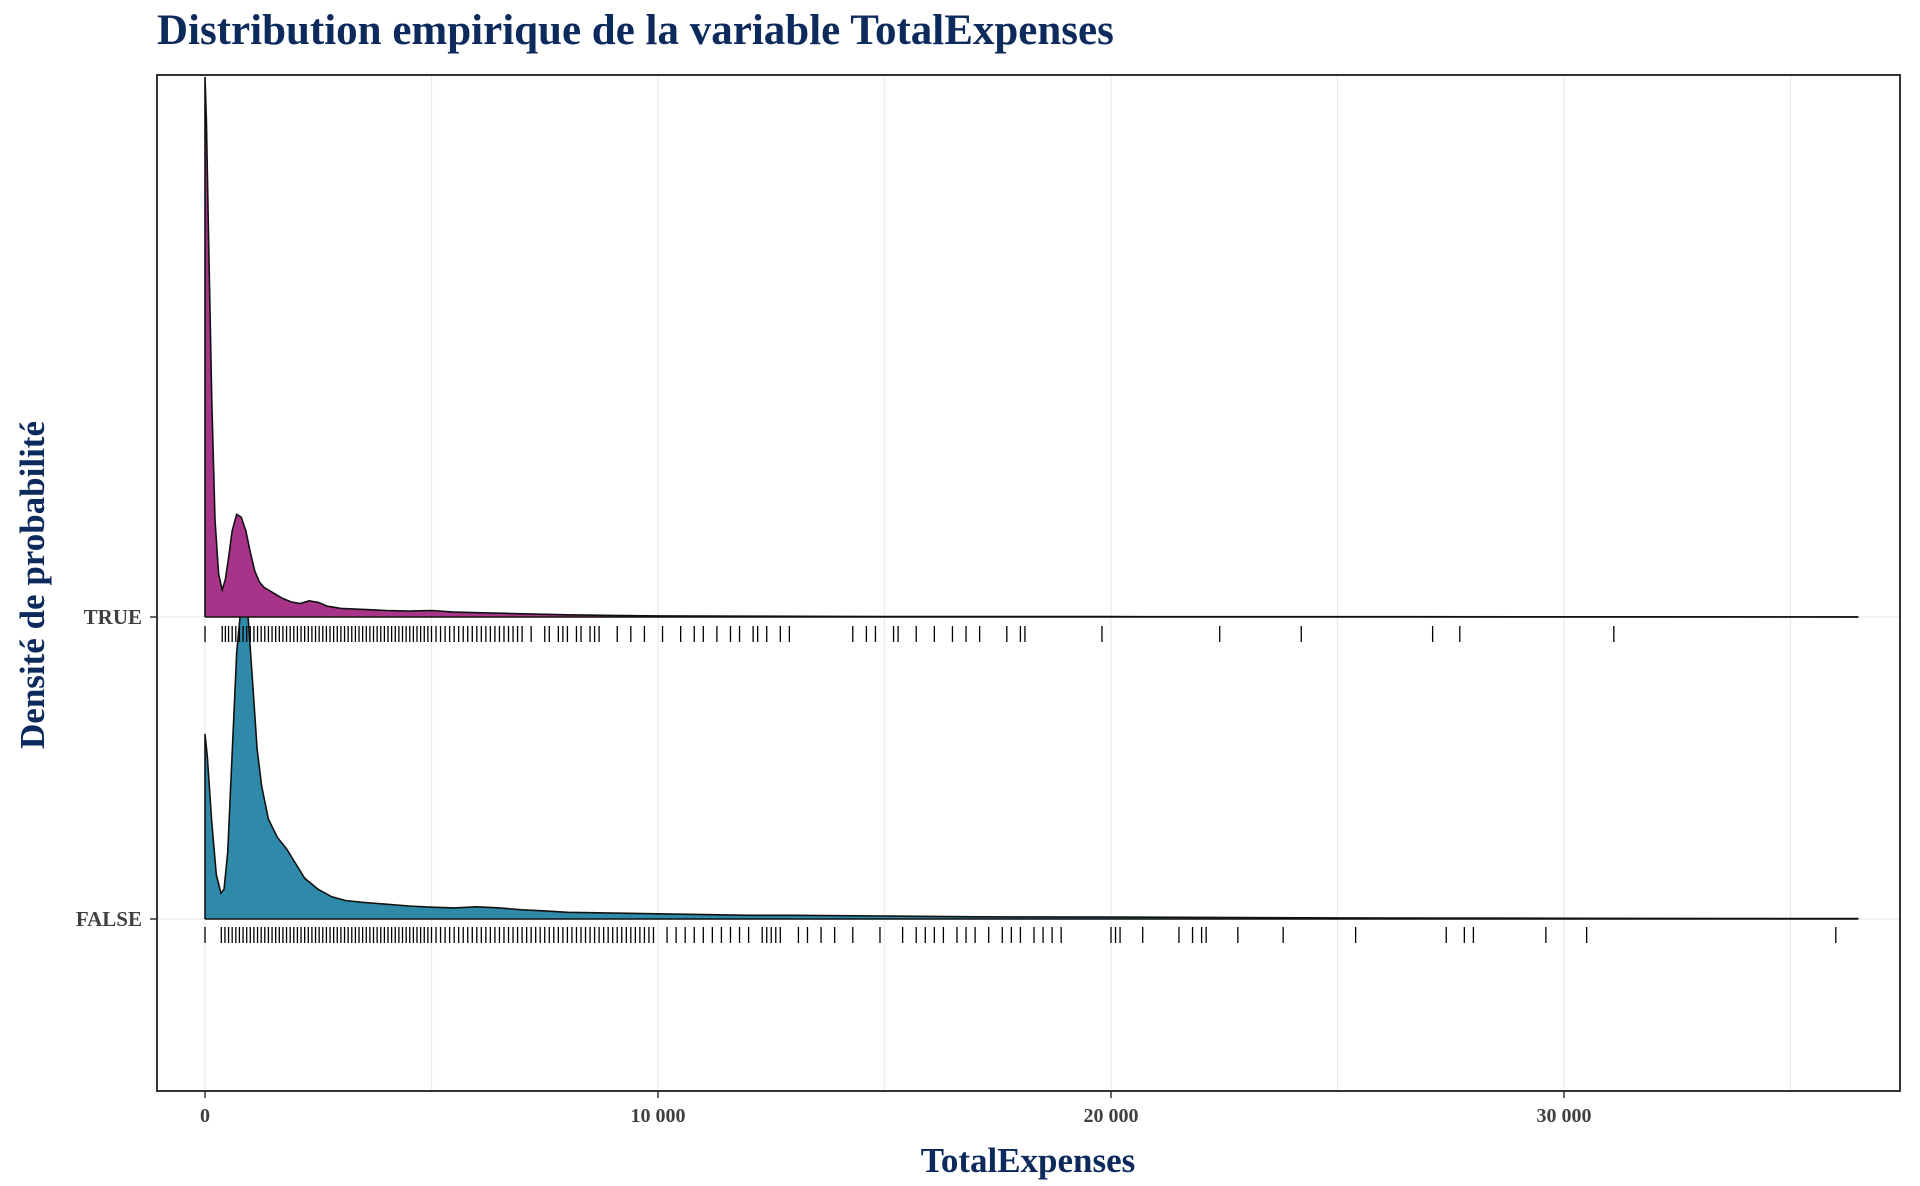 The image size is (1920, 1186). Describe the element at coordinates (1564, 1116) in the screenshot. I see `x-tick-label: 30 000` at that location.